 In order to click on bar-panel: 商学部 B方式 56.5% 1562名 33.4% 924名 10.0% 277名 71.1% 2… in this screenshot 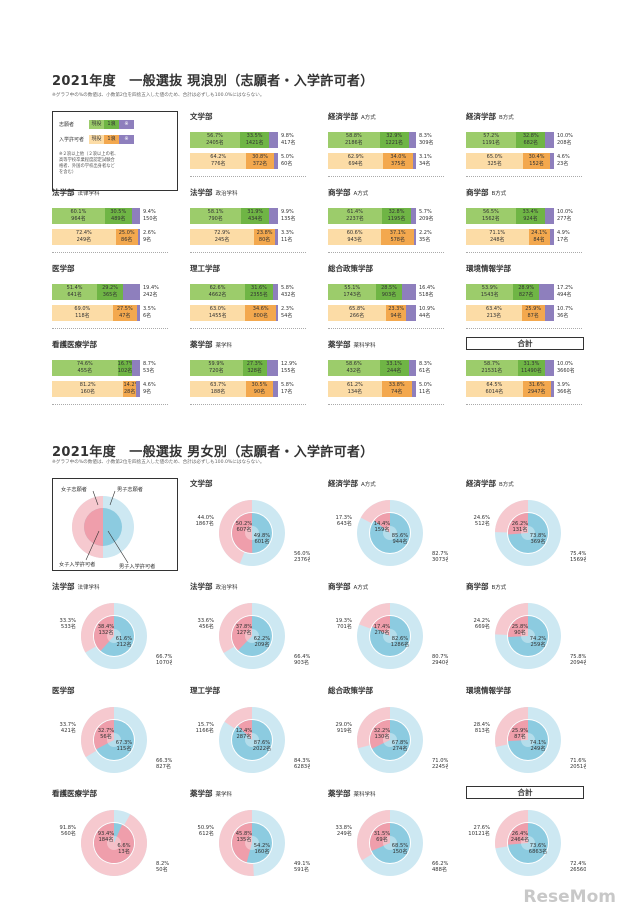, I will do `click(526, 223)`.